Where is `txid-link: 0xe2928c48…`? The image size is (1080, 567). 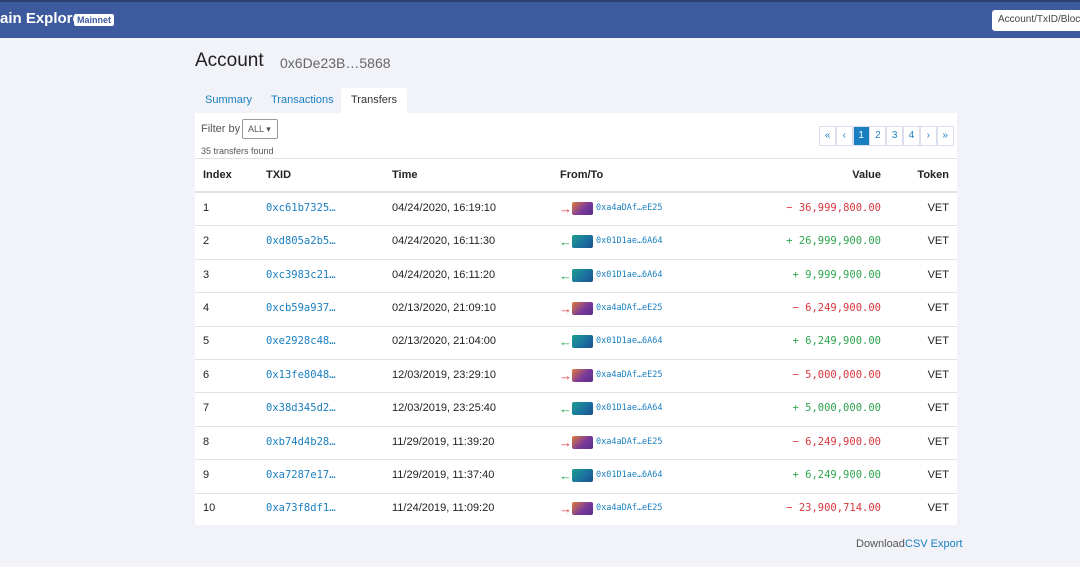
txid-link: 0xe2928c48… is located at coordinates (301, 341).